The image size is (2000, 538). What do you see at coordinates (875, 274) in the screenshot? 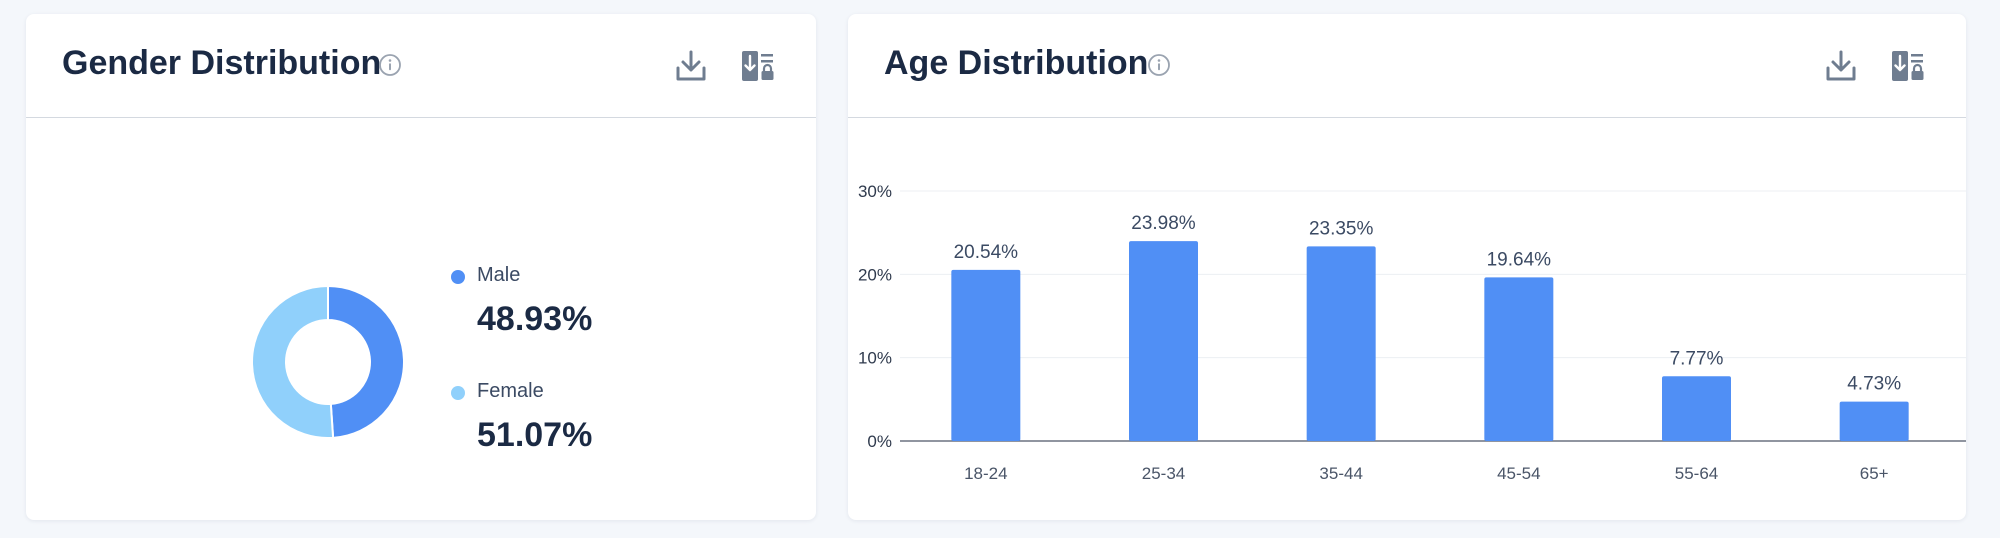
I see `y-tick-label: 20%` at bounding box center [875, 274].